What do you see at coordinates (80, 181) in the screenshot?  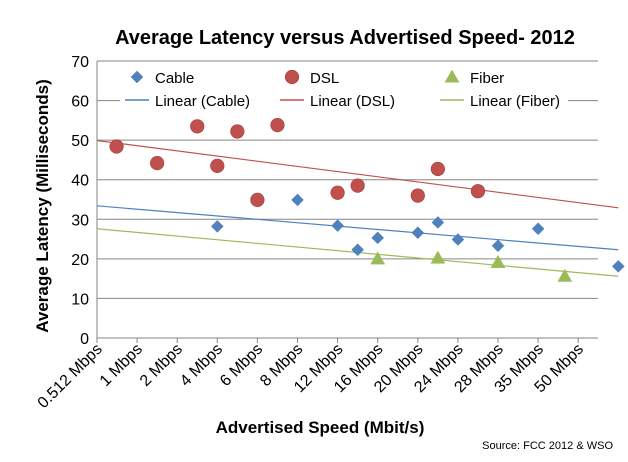 I see `y-tick-label: 40` at bounding box center [80, 181].